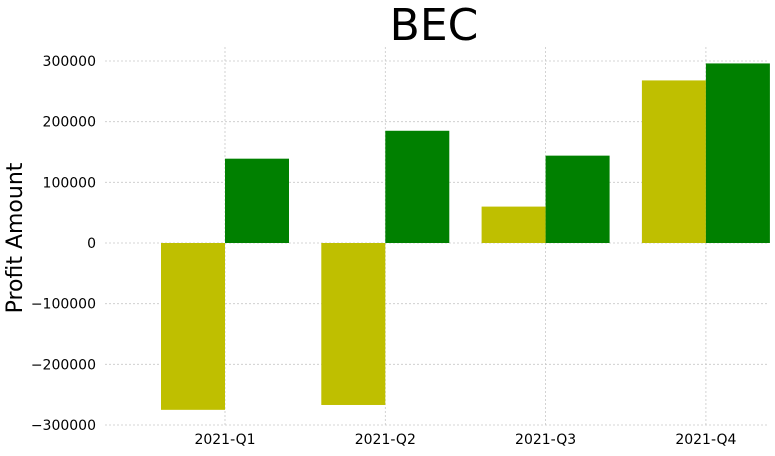 This screenshot has height=456, width=775. I want to click on x-tick-label: 2021-Q3, so click(545, 440).